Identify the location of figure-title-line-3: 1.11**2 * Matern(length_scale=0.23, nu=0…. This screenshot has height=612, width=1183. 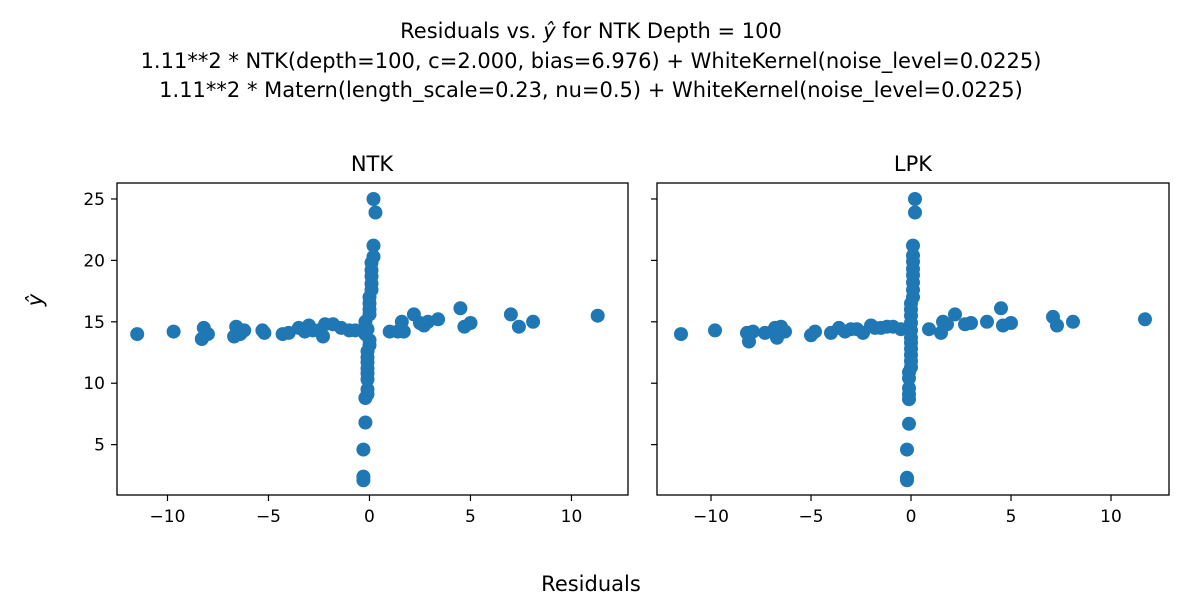
(591, 90).